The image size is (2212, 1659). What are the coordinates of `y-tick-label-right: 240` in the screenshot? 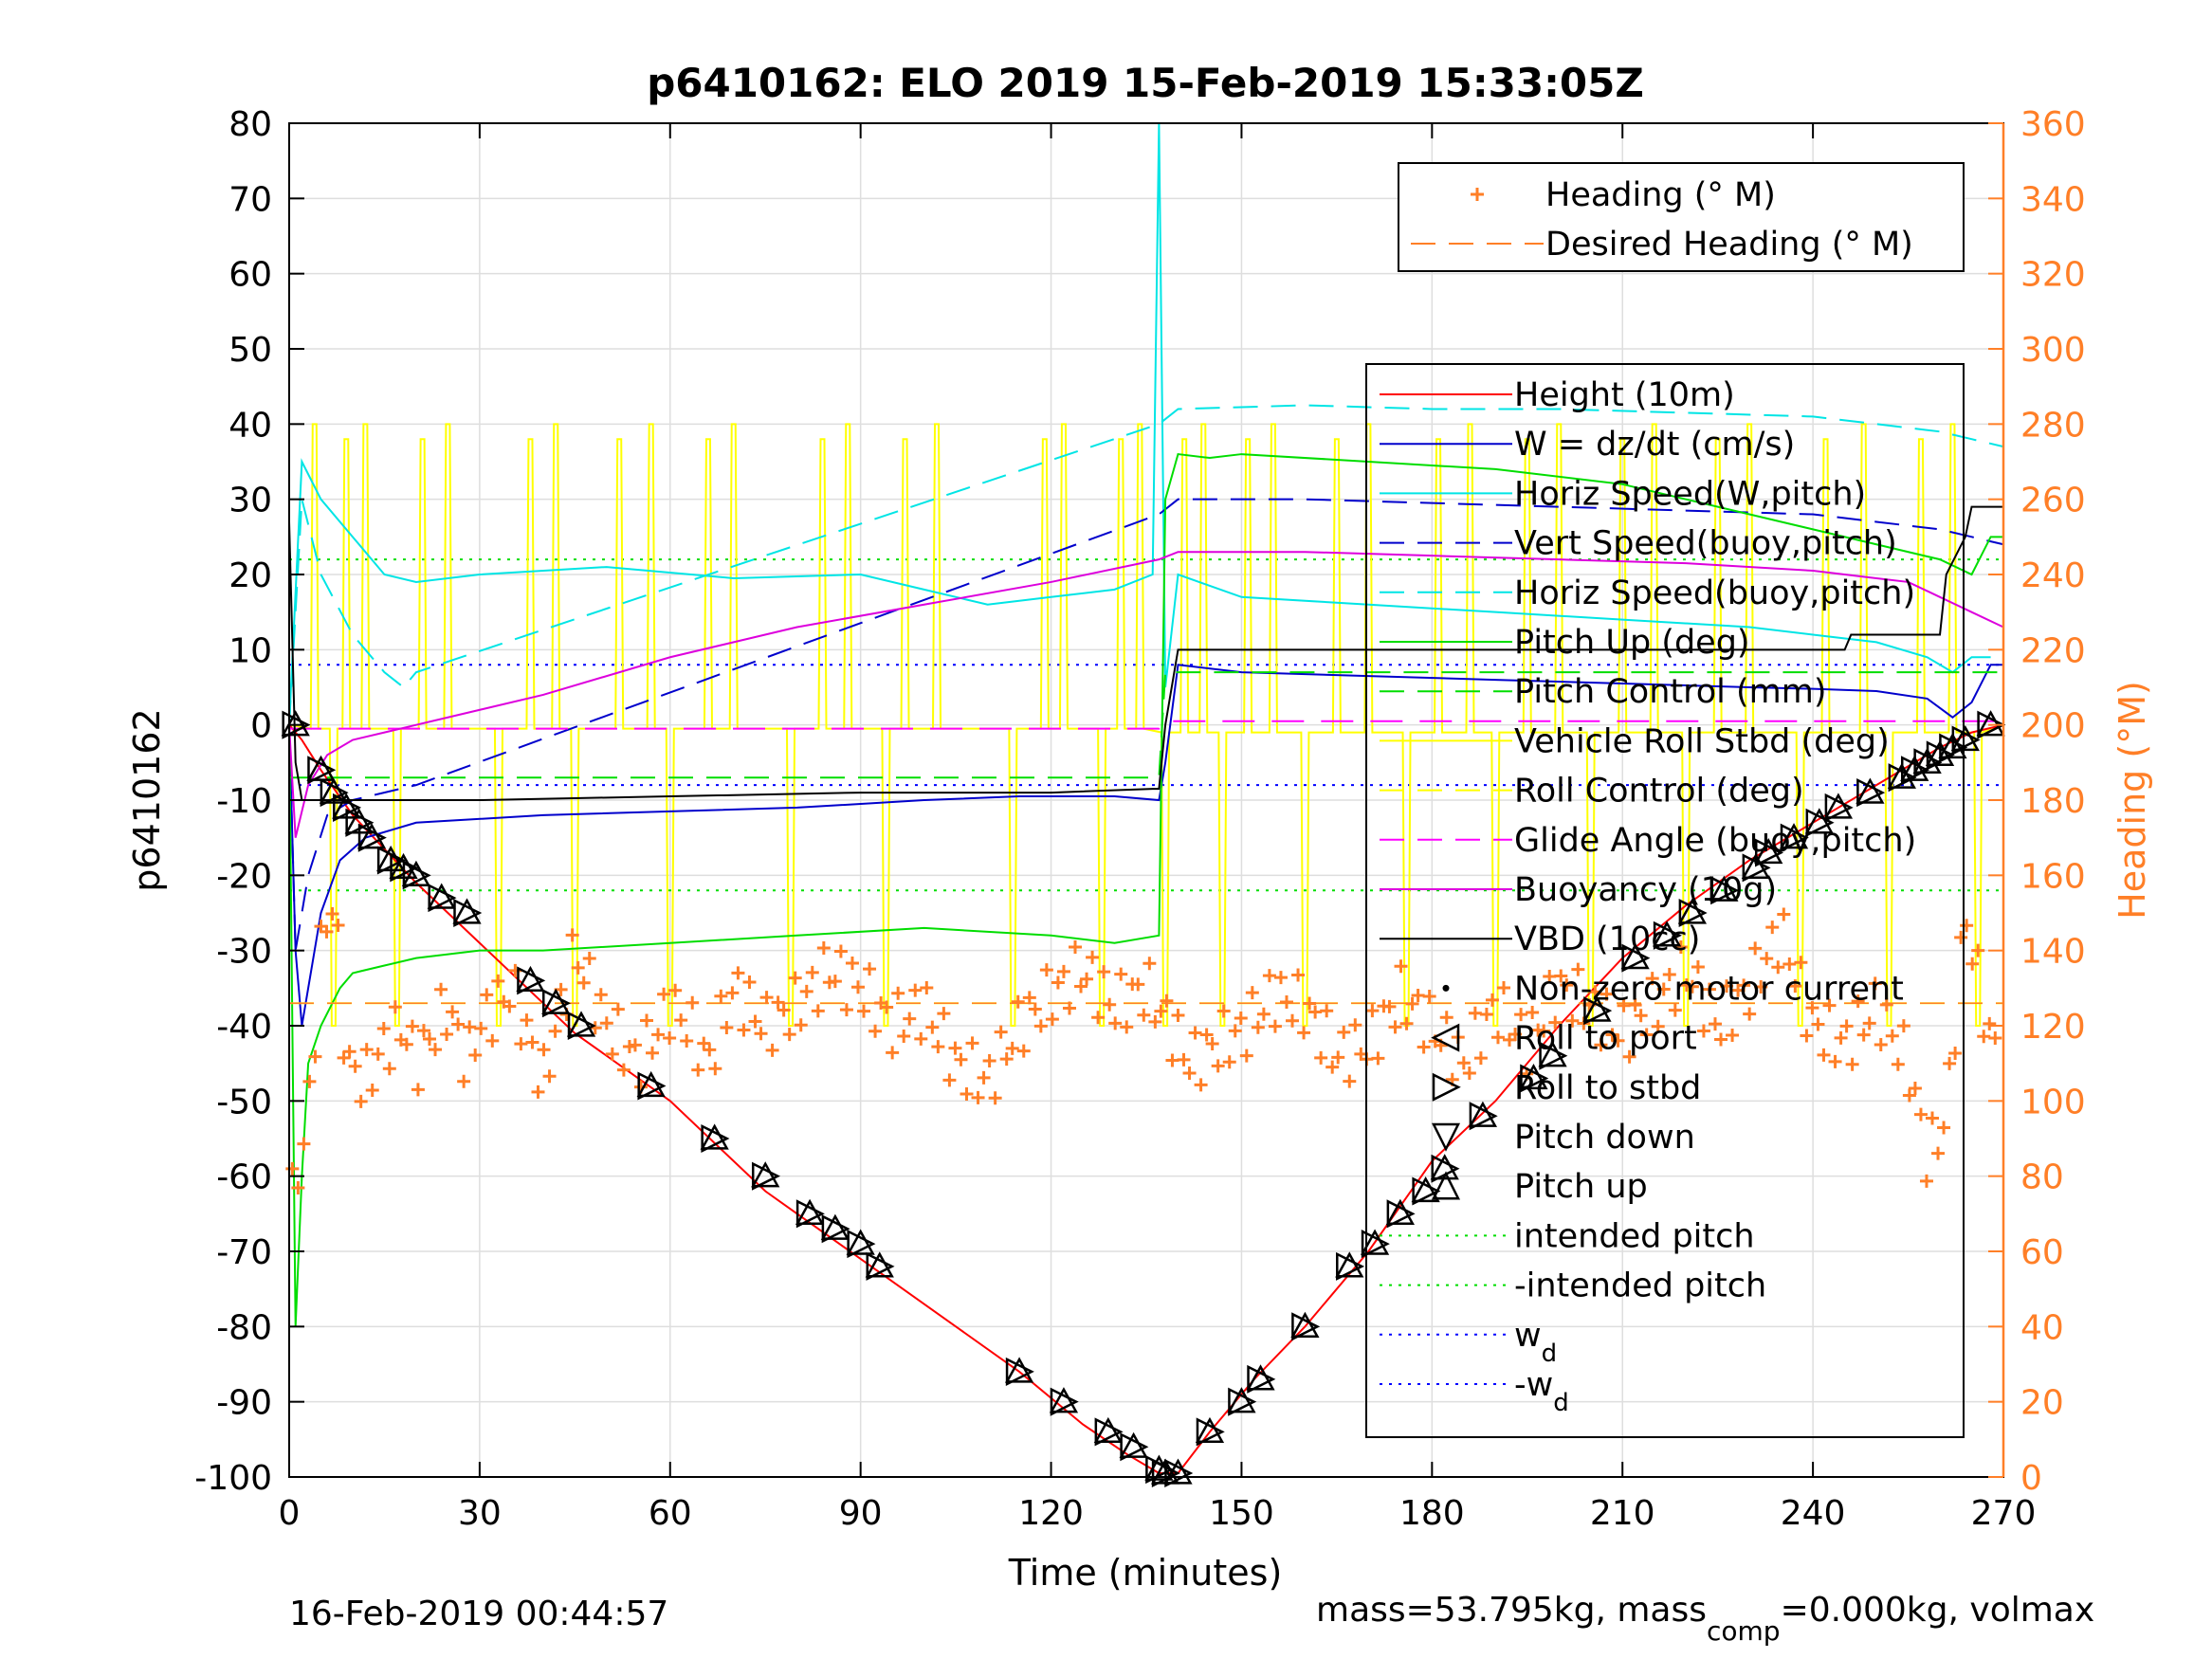 It's located at (2053, 575).